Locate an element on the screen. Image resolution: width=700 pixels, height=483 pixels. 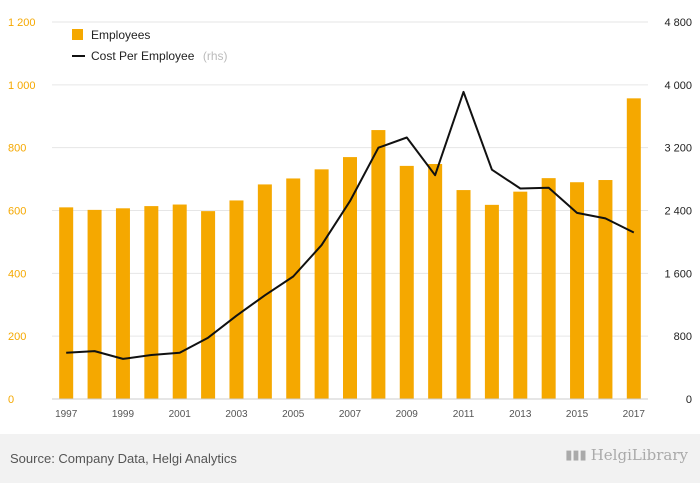
bar-2014 is located at coordinates (548, 288).